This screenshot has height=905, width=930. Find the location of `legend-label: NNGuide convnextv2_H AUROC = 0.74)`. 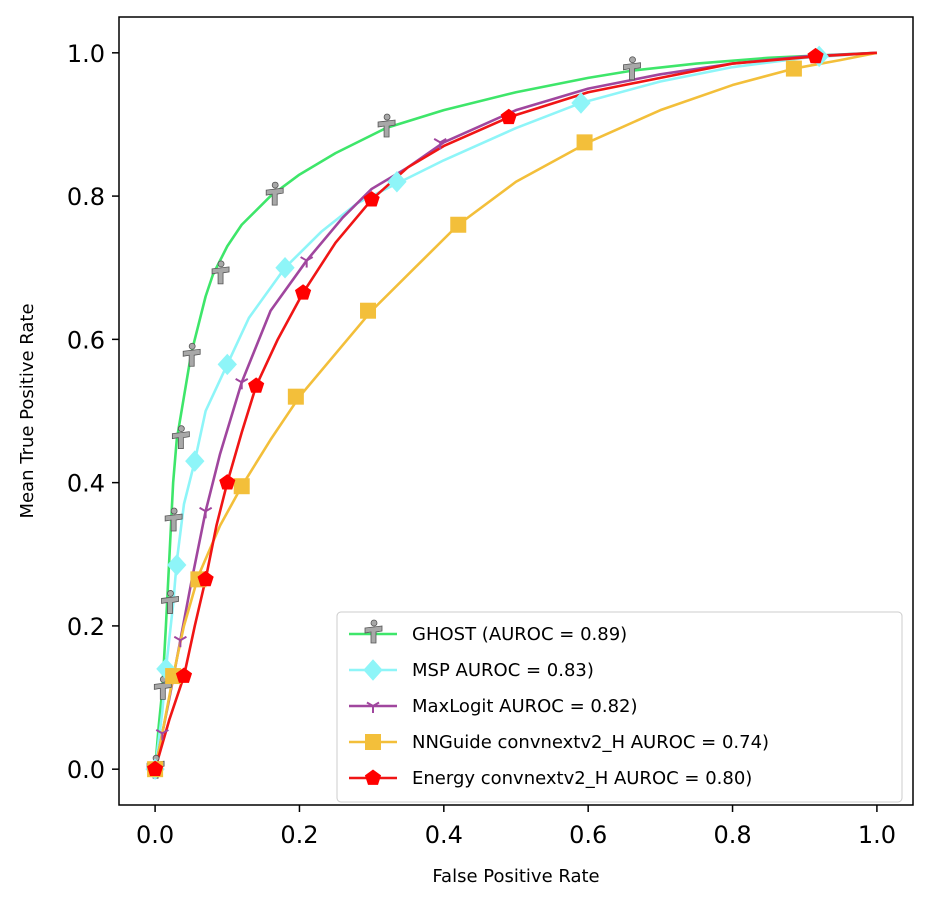

legend-label: NNGuide convnextv2_H AUROC = 0.74) is located at coordinates (590, 742).